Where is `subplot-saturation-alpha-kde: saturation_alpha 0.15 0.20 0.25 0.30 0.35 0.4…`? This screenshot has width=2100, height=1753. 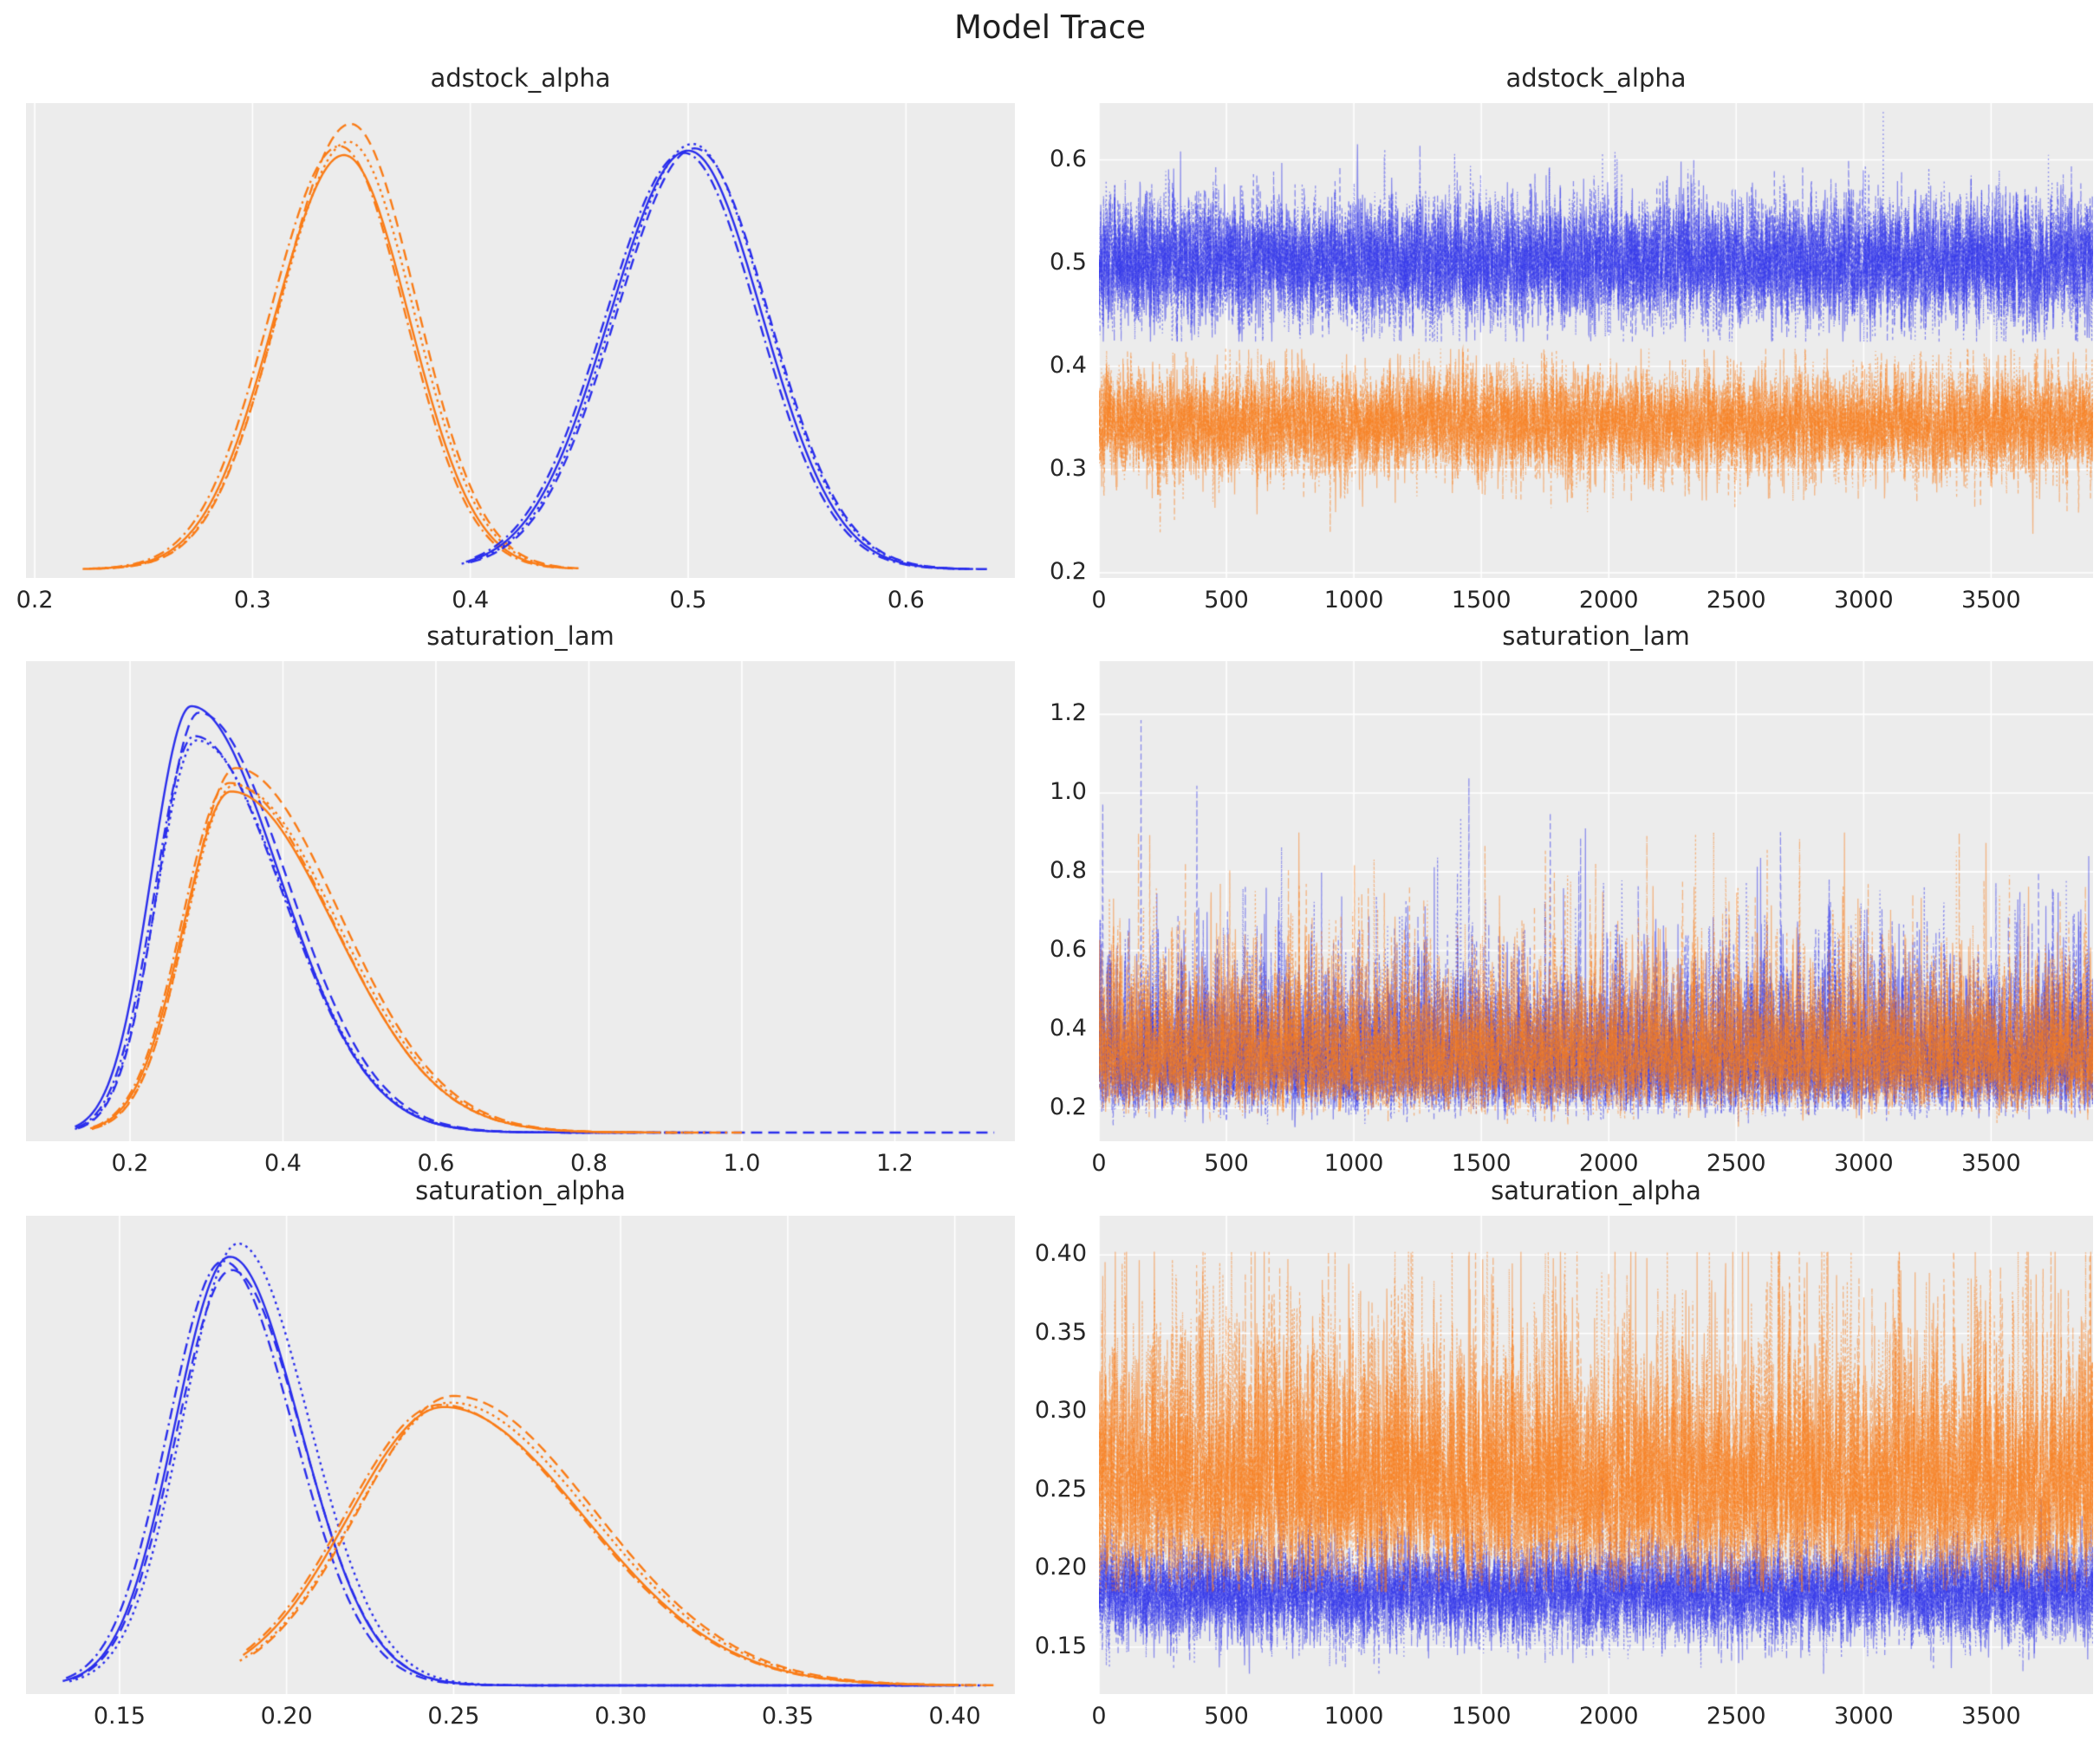
subplot-saturation-alpha-kde: saturation_alpha 0.15 0.20 0.25 0.30 0.35 0.4… is located at coordinates (520, 1453).